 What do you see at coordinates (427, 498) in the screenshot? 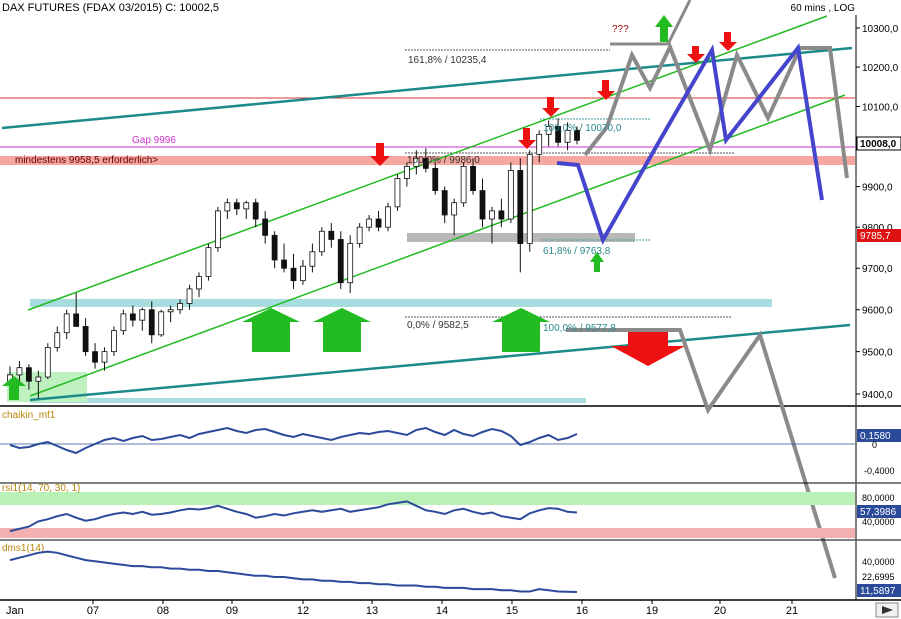
I see `rsi-overbought-band` at bounding box center [427, 498].